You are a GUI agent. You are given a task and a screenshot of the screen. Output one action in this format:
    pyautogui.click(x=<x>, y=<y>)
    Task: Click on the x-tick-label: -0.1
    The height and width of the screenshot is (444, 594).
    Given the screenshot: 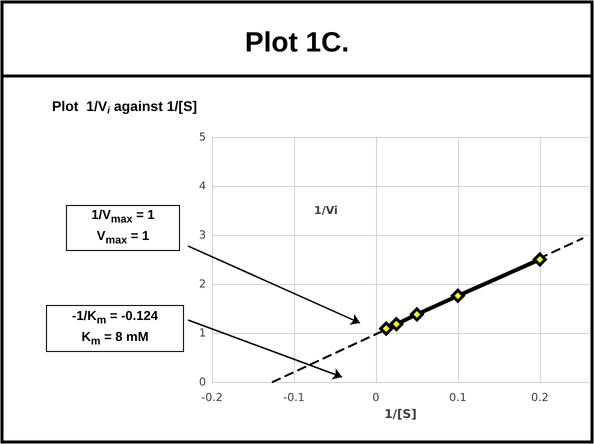 What is the action you would take?
    pyautogui.click(x=294, y=397)
    